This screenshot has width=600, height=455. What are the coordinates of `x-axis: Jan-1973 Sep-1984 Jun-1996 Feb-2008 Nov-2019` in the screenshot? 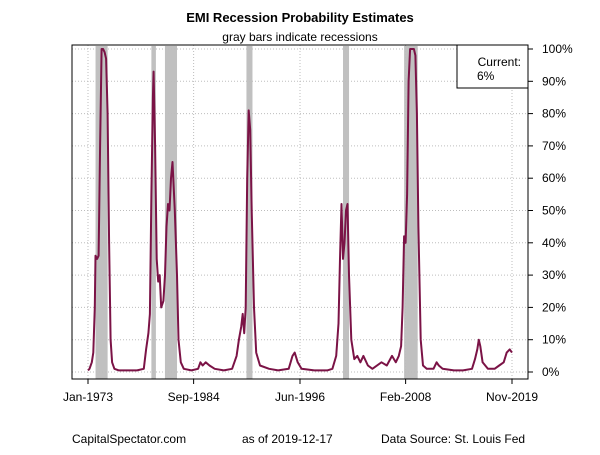 It's located at (300, 391).